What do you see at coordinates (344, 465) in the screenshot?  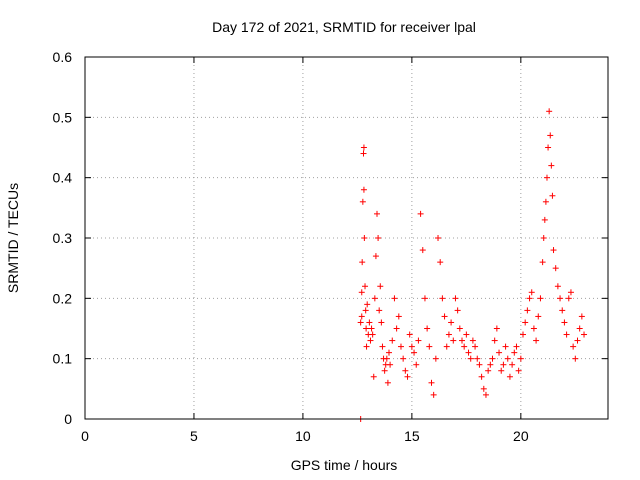 I see `x-axis-title: GPS time / hours` at bounding box center [344, 465].